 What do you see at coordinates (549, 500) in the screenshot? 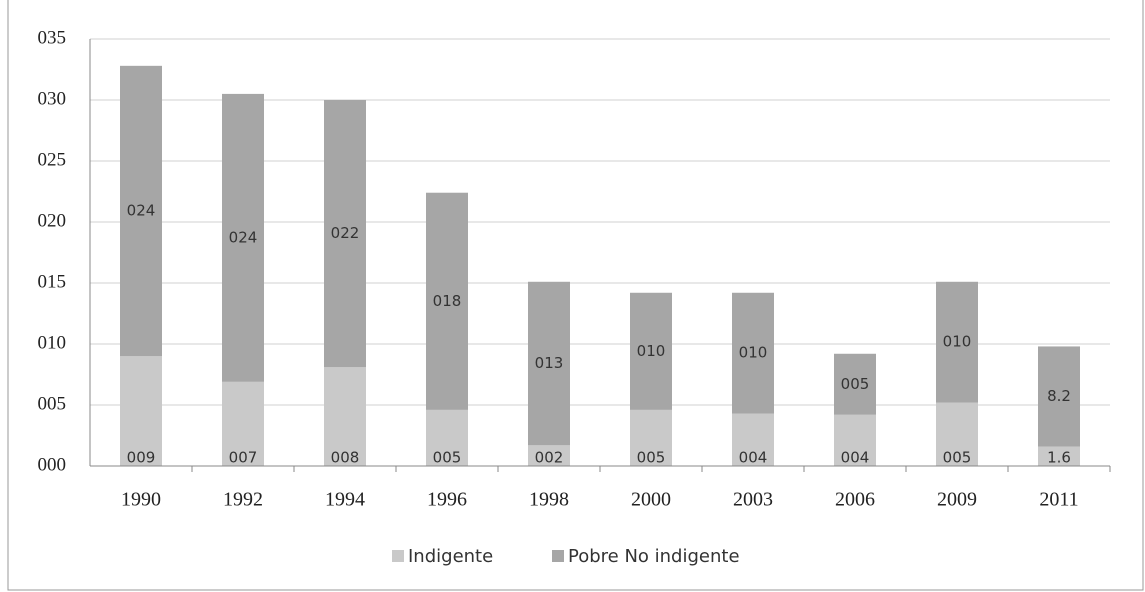
I see `x-tick-label: 1998` at bounding box center [549, 500].